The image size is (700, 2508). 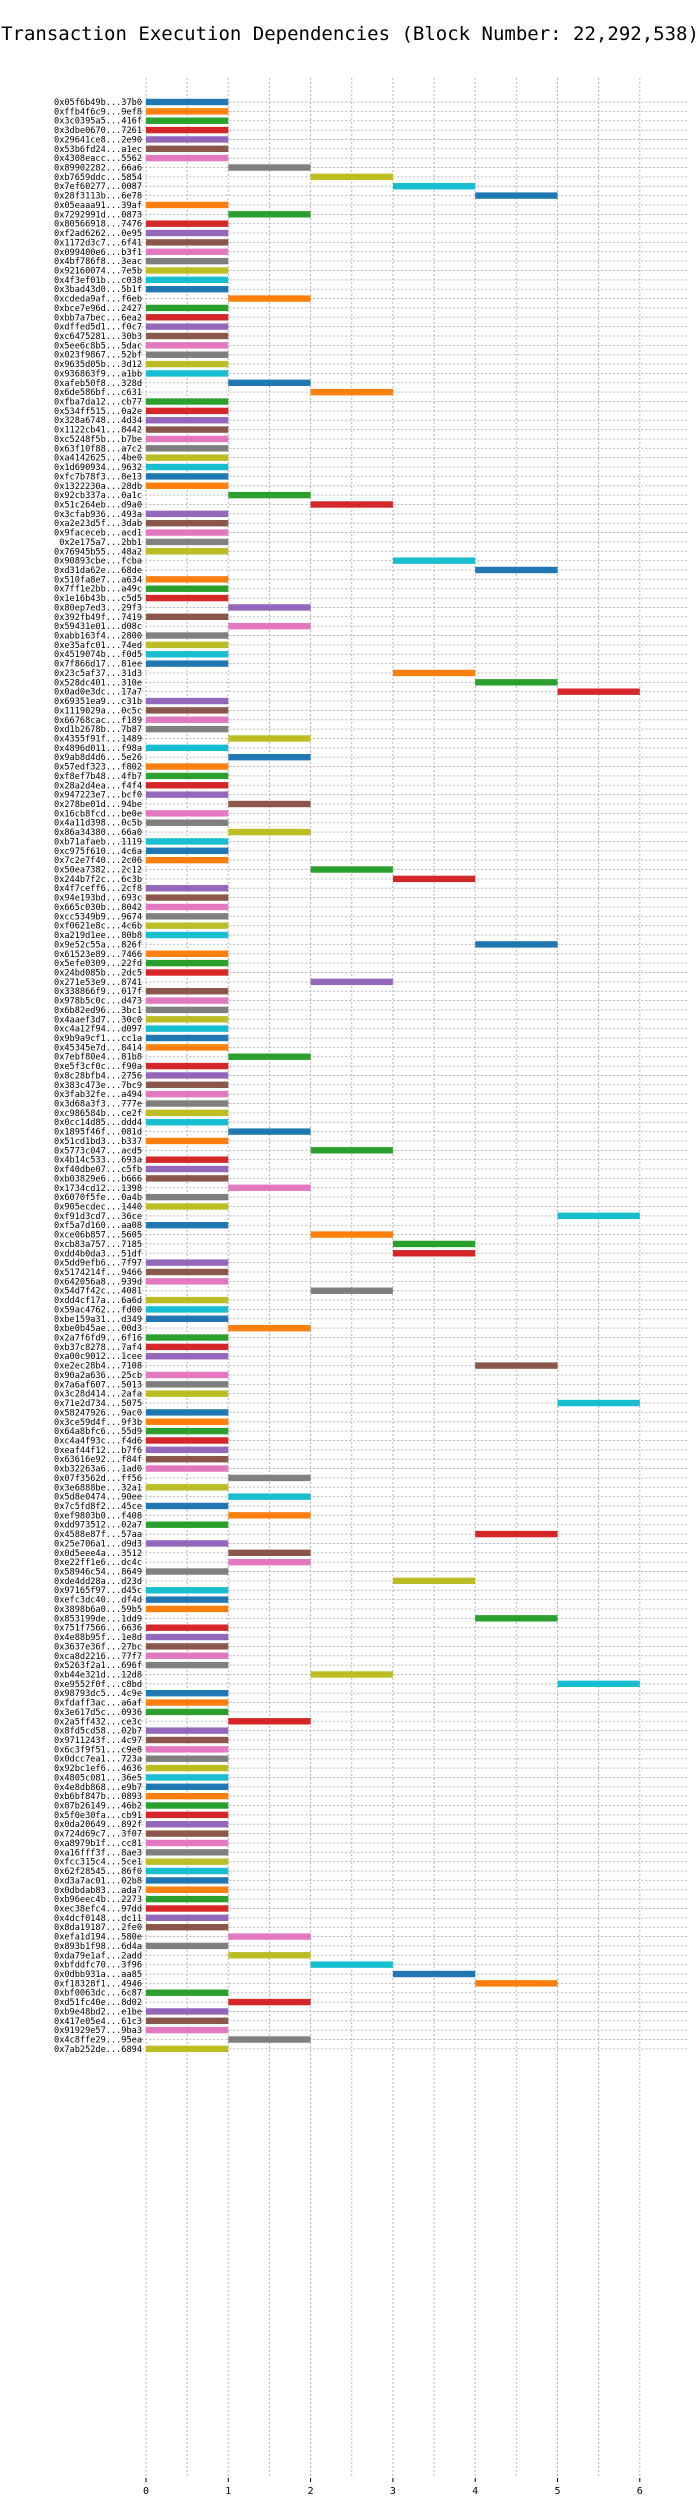 I want to click on transaction-label: 0xa00c9012...1cee, so click(x=98, y=1357).